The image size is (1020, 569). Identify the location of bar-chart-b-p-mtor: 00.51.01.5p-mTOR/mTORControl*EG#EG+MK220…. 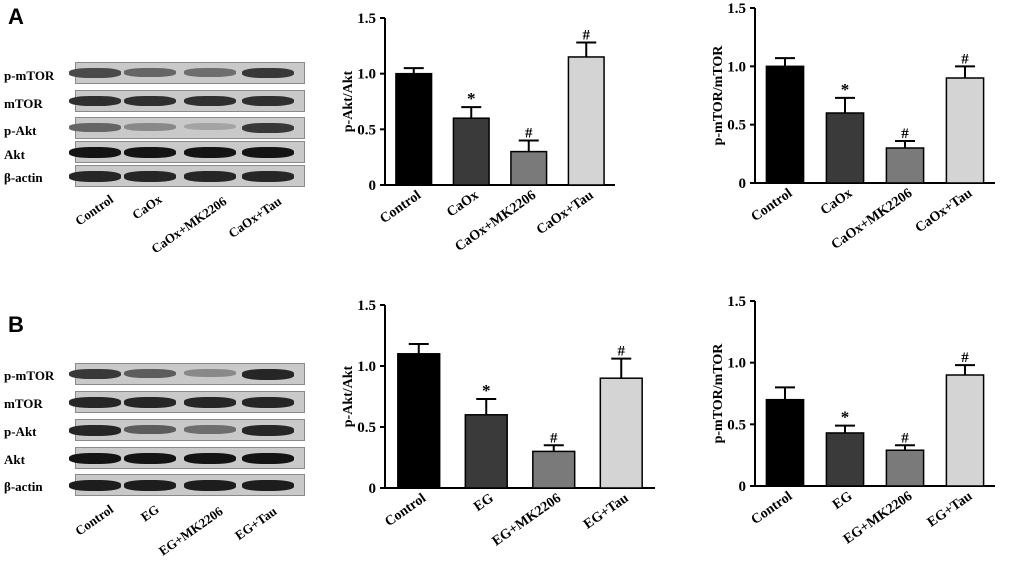
(853, 420).